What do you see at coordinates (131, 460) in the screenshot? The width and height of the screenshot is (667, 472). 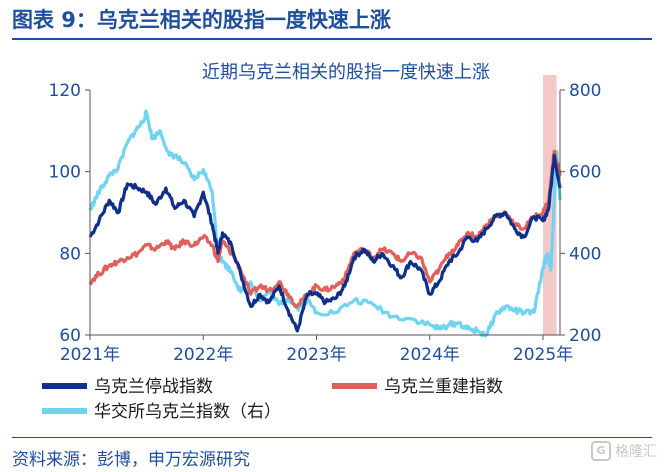 I see `source-note: 资料来源：彭博，申万宏源研究` at bounding box center [131, 460].